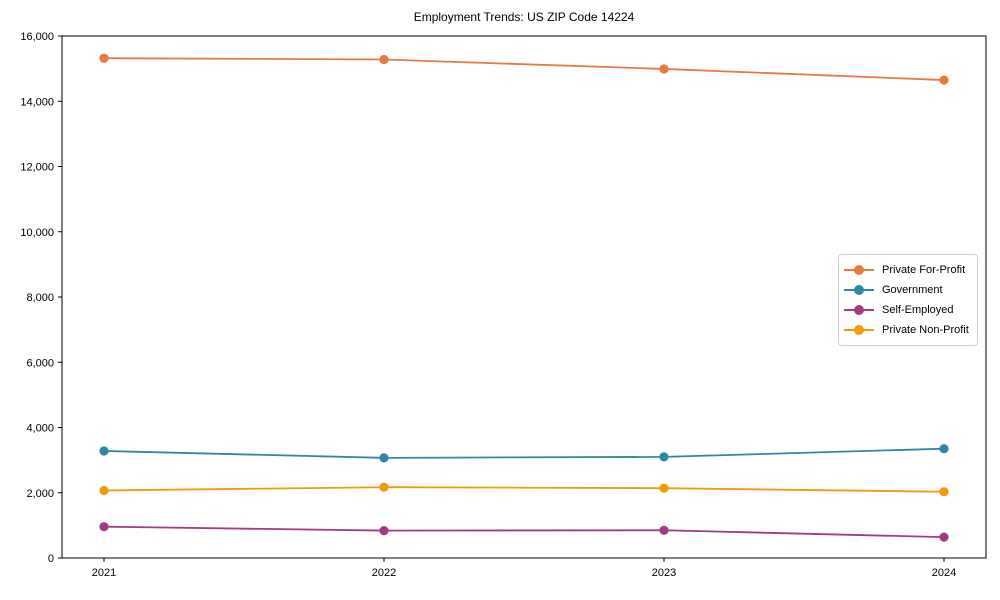  What do you see at coordinates (37, 102) in the screenshot?
I see `y-axis-tick-label: 14,000` at bounding box center [37, 102].